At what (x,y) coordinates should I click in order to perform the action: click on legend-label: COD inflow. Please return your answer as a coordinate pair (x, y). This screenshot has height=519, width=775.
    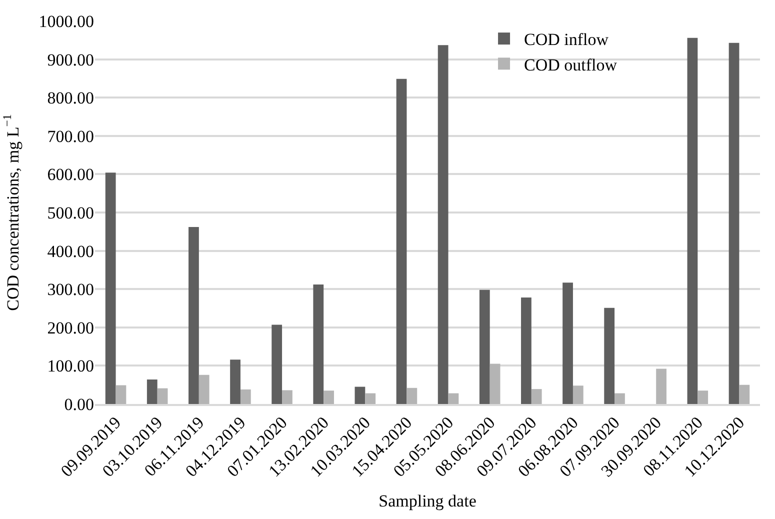
    Looking at the image, I should click on (567, 40).